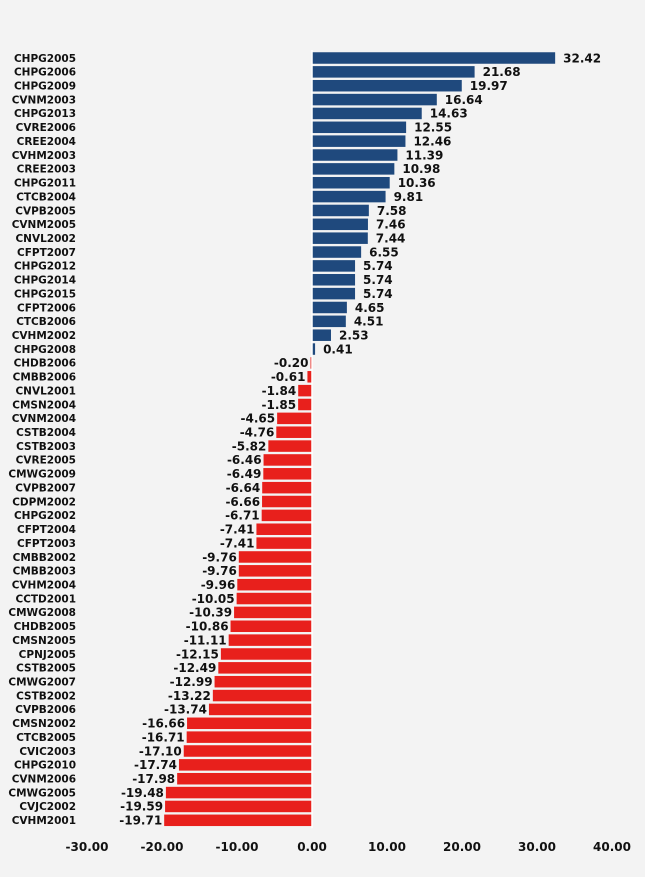 The image size is (645, 877). Describe the element at coordinates (612, 847) in the screenshot. I see `x-tick-label: 40.00` at that location.